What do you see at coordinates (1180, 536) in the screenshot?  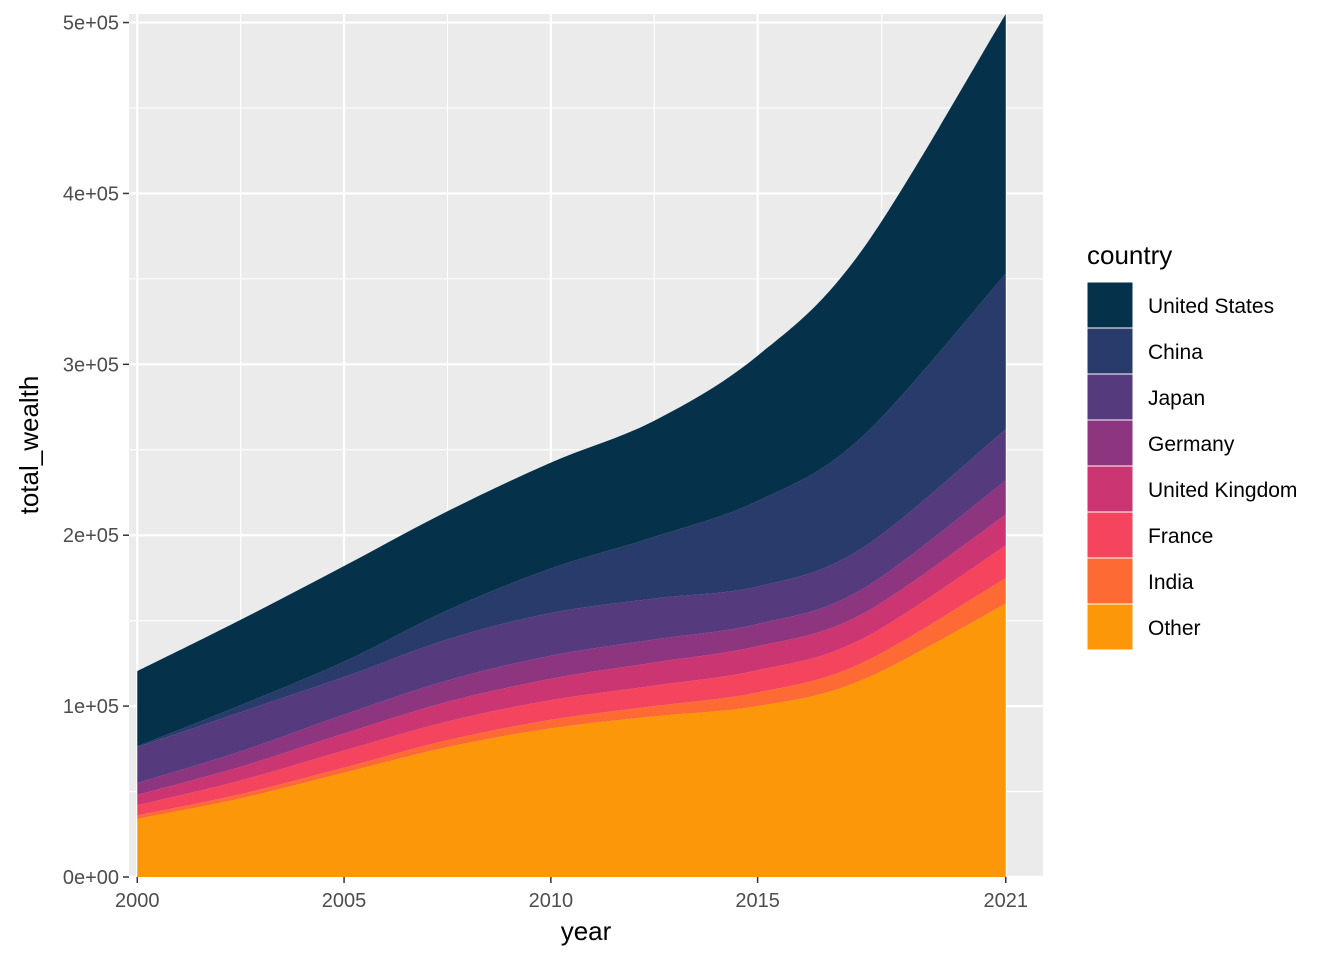 I see `legend-label: France` at bounding box center [1180, 536].